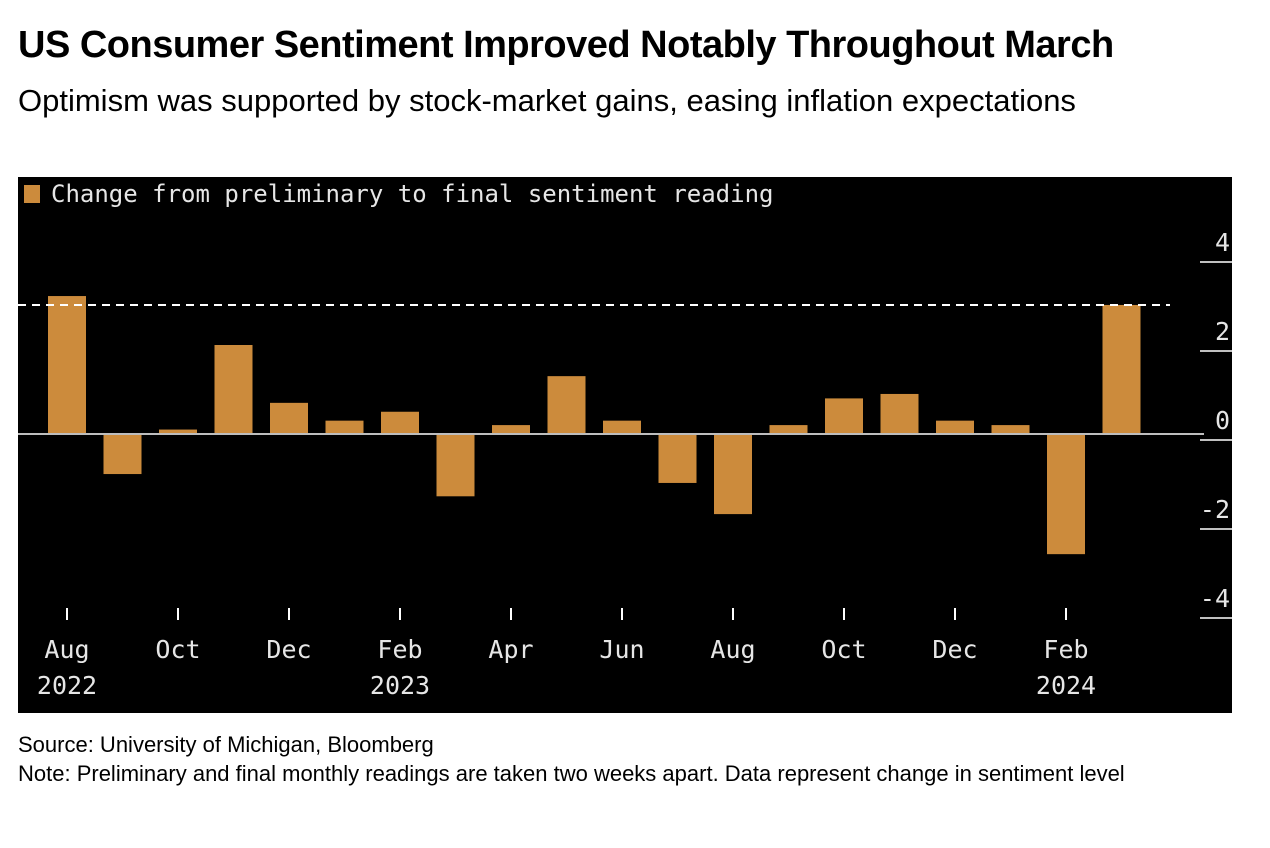 The image size is (1270, 848). What do you see at coordinates (677, 458) in the screenshot?
I see `bar-jul-2023` at bounding box center [677, 458].